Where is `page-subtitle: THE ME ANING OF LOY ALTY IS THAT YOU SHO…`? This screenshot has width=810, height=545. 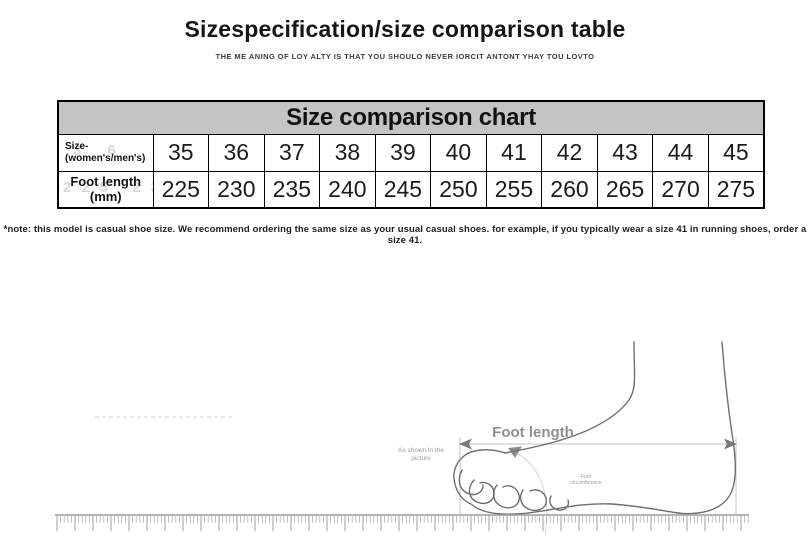 page-subtitle: THE ME ANING OF LOY ALTY IS THAT YOU SHO… is located at coordinates (405, 56).